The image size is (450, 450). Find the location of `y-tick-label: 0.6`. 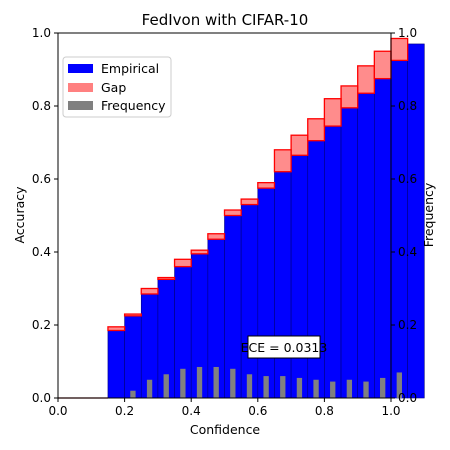

y-tick-label: 0.6 is located at coordinates (41, 179).